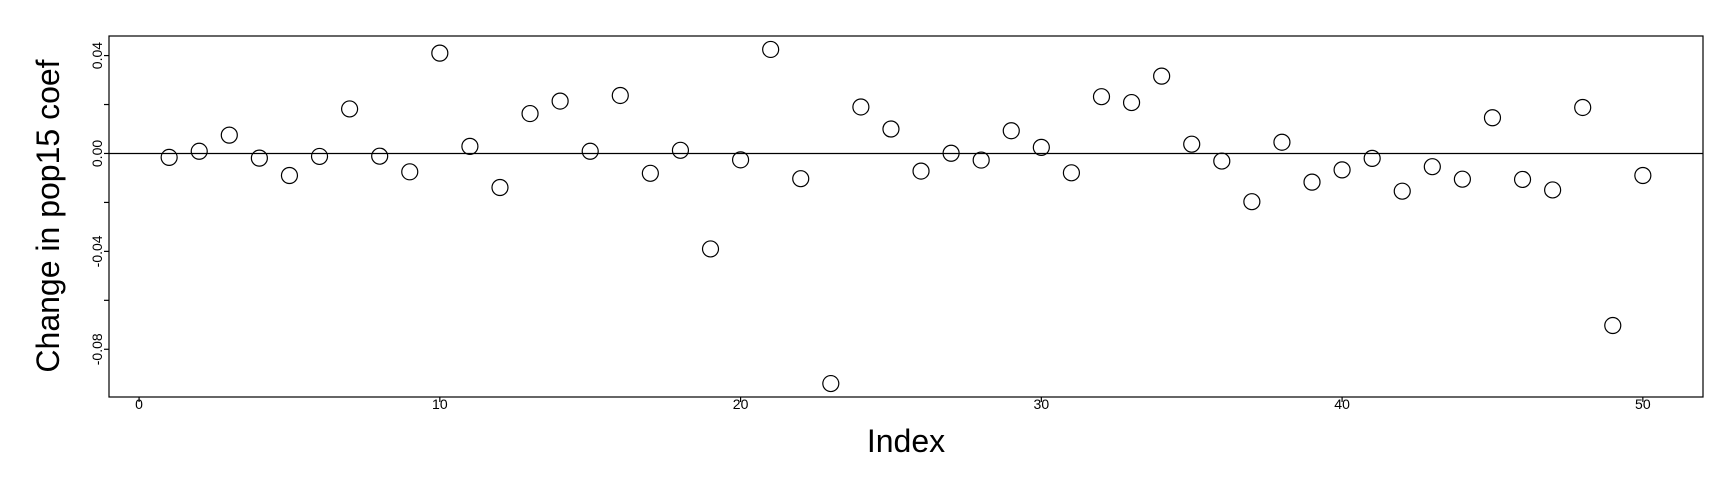  I want to click on y-tick-label: -0.04, so click(97, 251).